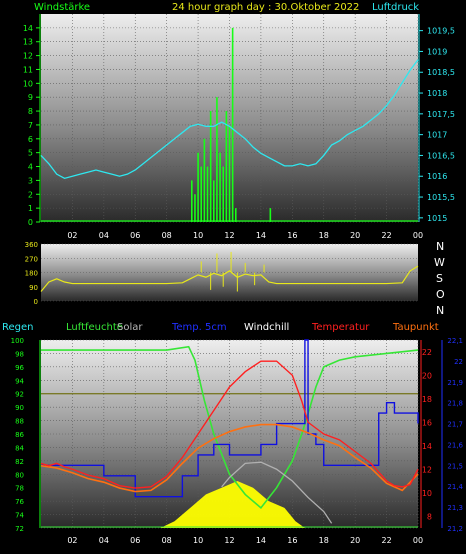 The width and height of the screenshot is (466, 554). Describe the element at coordinates (229, 458) in the screenshot. I see `dewpoint-line` at that location.